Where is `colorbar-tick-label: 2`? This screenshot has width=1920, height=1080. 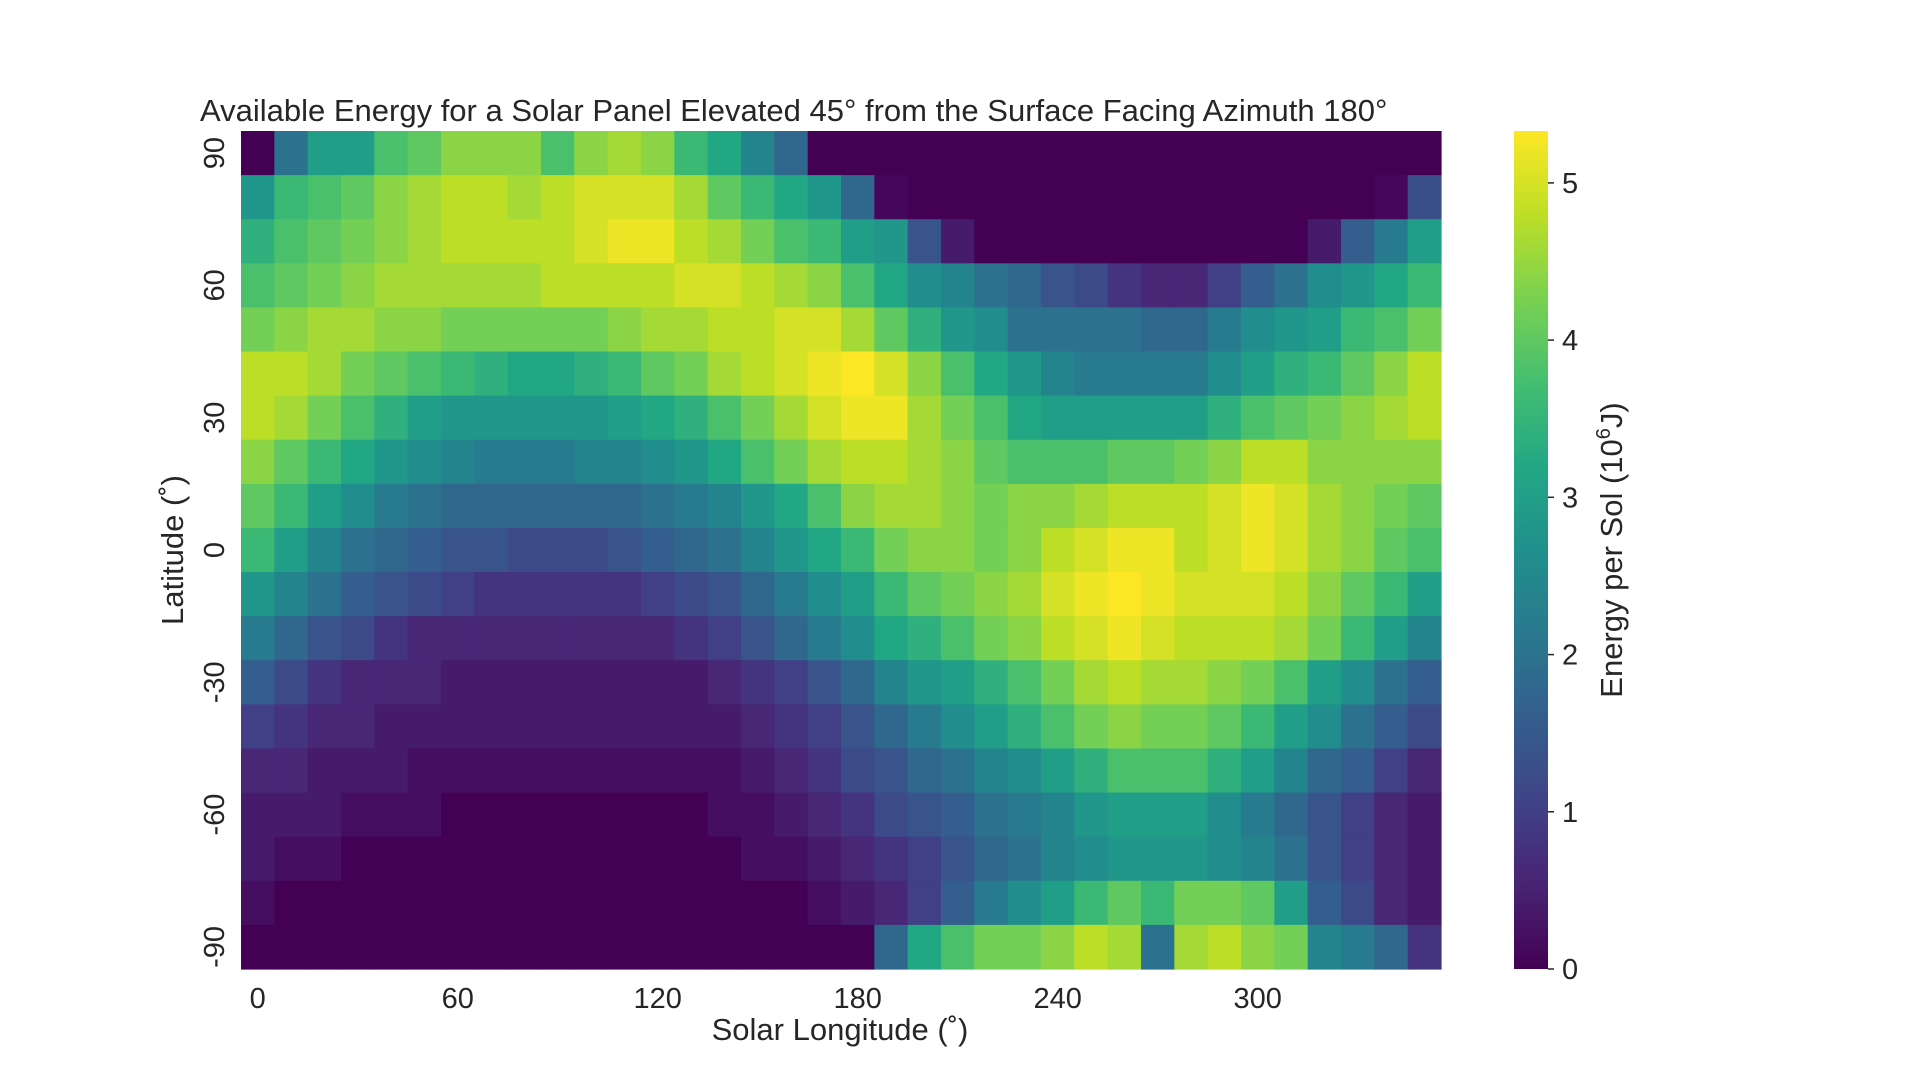 colorbar-tick-label: 2 is located at coordinates (1570, 656).